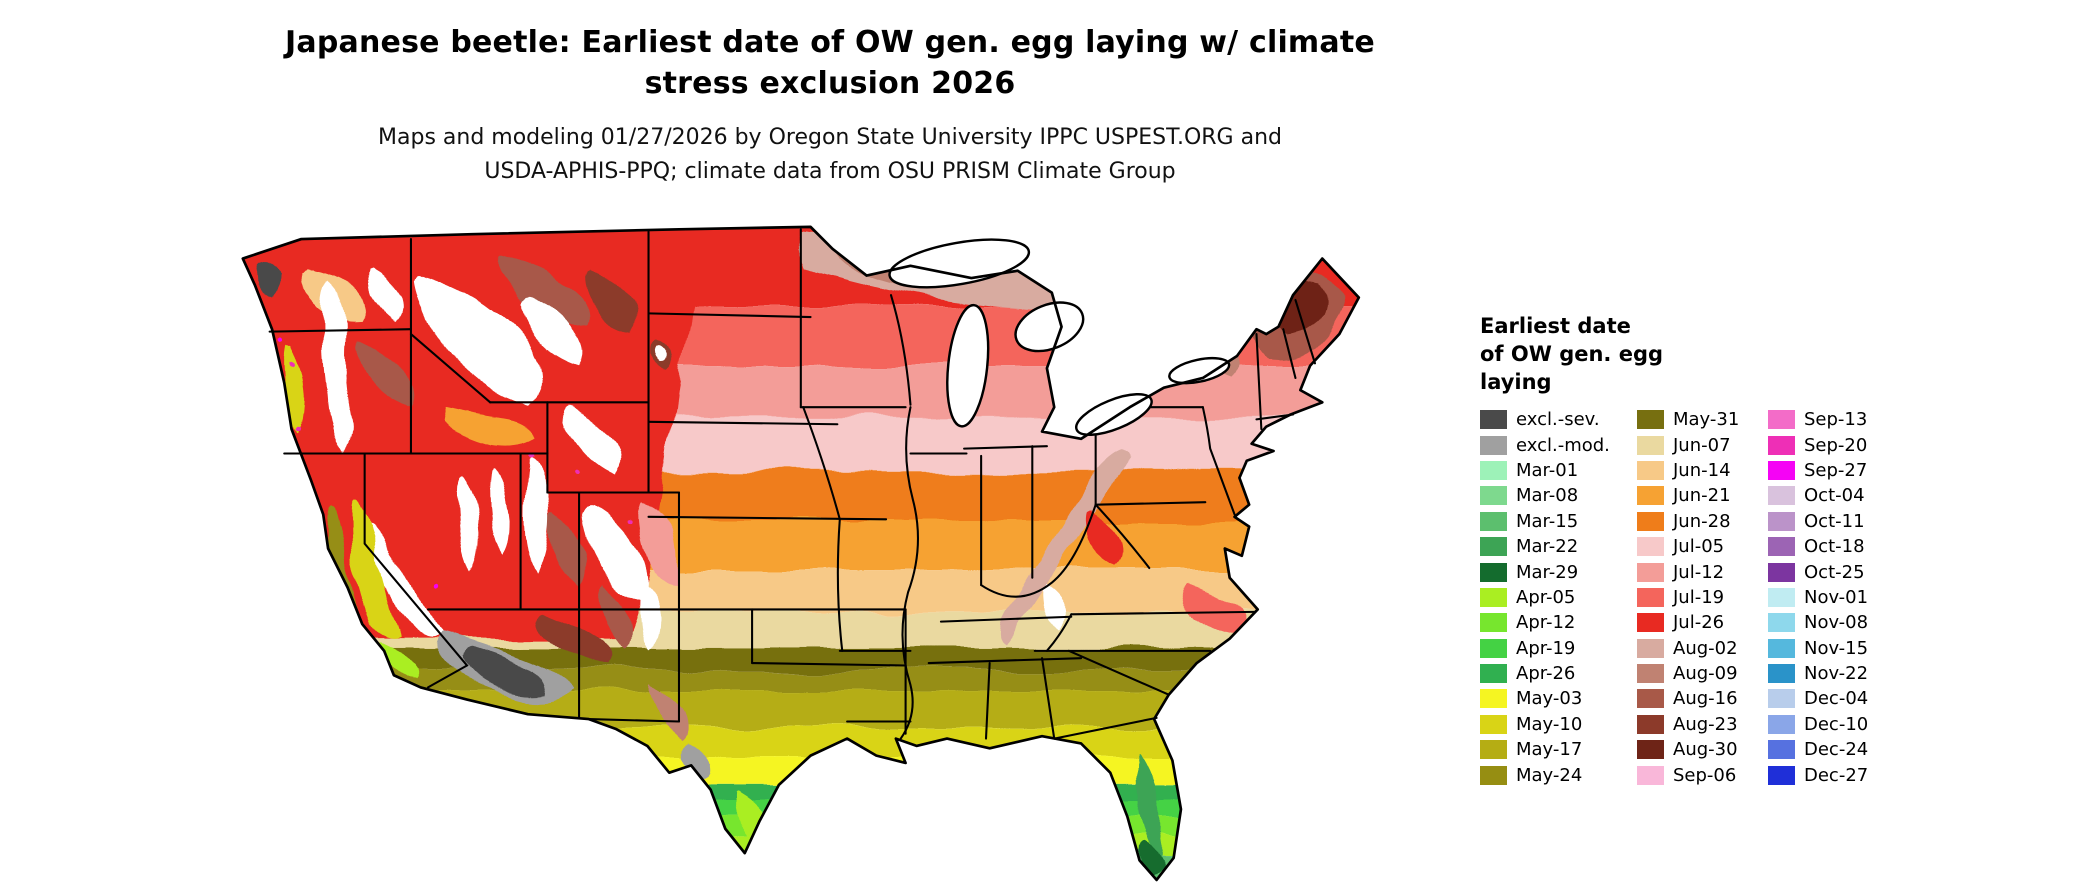 This screenshot has width=2100, height=892. I want to click on border-ohio-river, so click(1038, 550).